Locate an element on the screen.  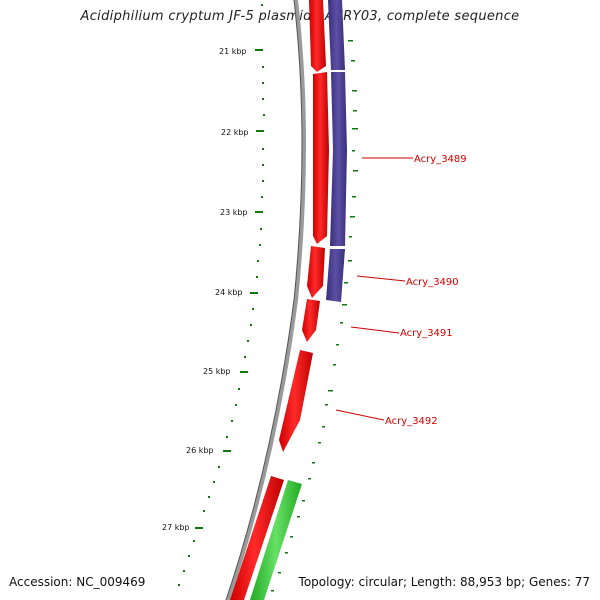
outer-plot-track is located at coordinates (314, 316).